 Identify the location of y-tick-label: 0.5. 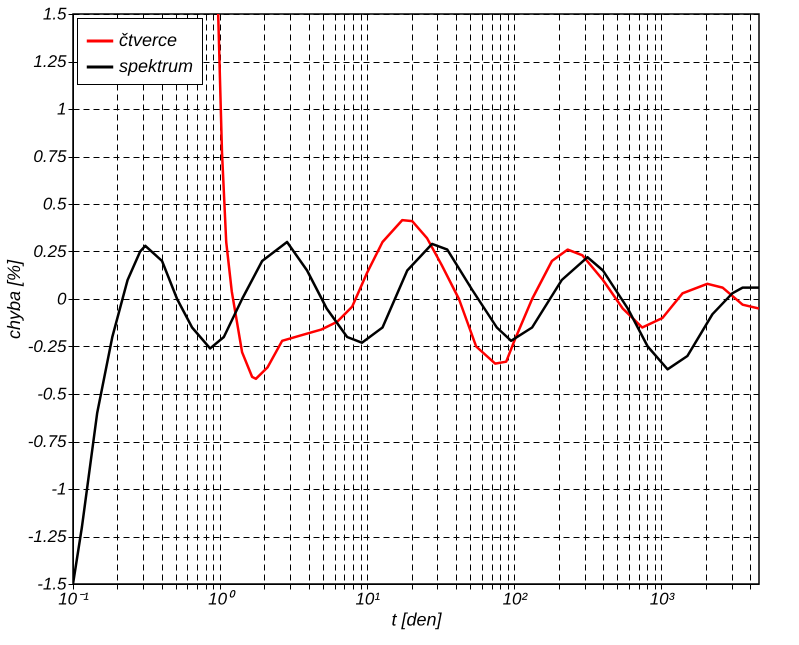
(55, 204).